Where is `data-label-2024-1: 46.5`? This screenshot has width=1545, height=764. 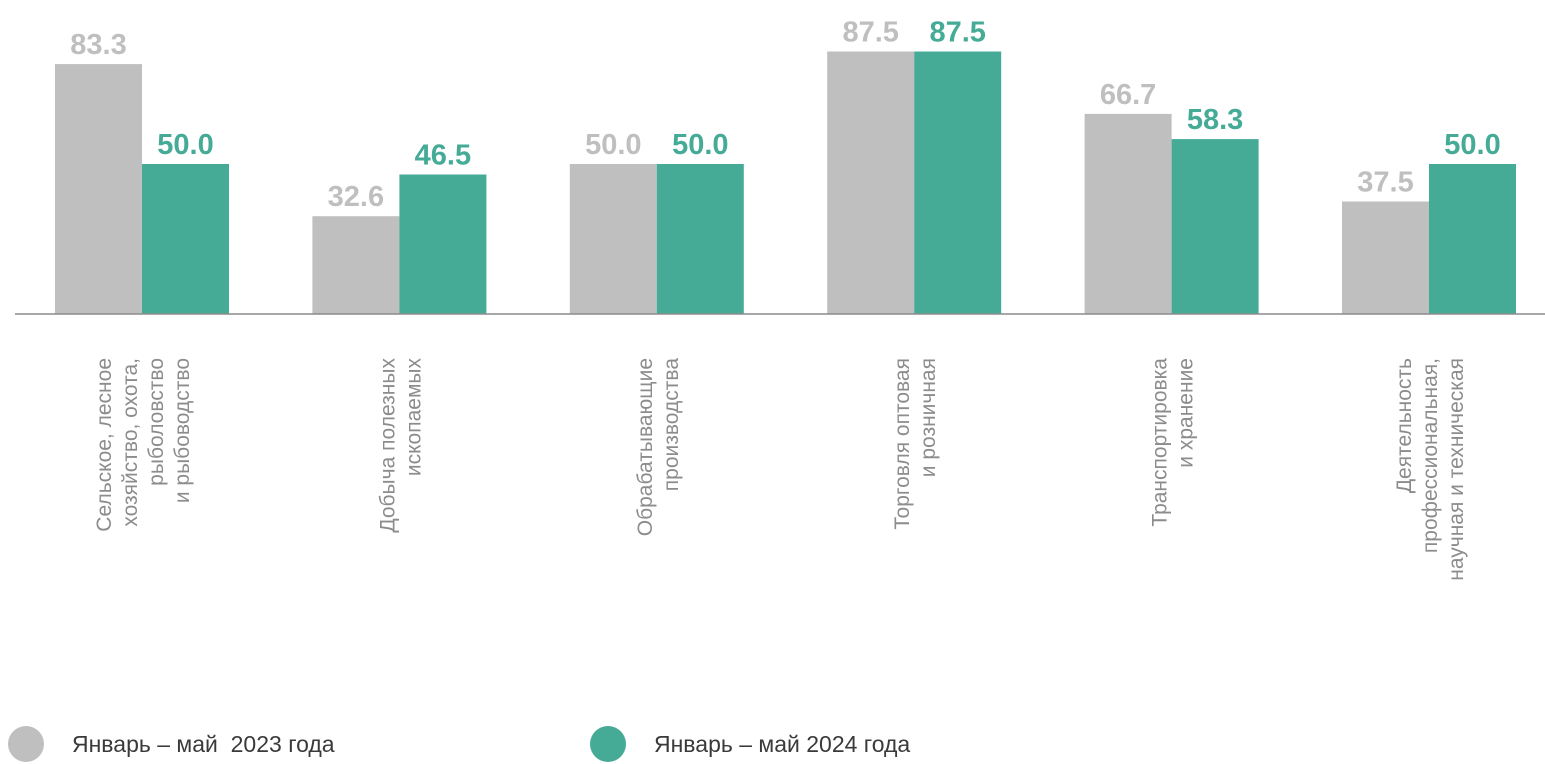 data-label-2024-1: 46.5 is located at coordinates (443, 156).